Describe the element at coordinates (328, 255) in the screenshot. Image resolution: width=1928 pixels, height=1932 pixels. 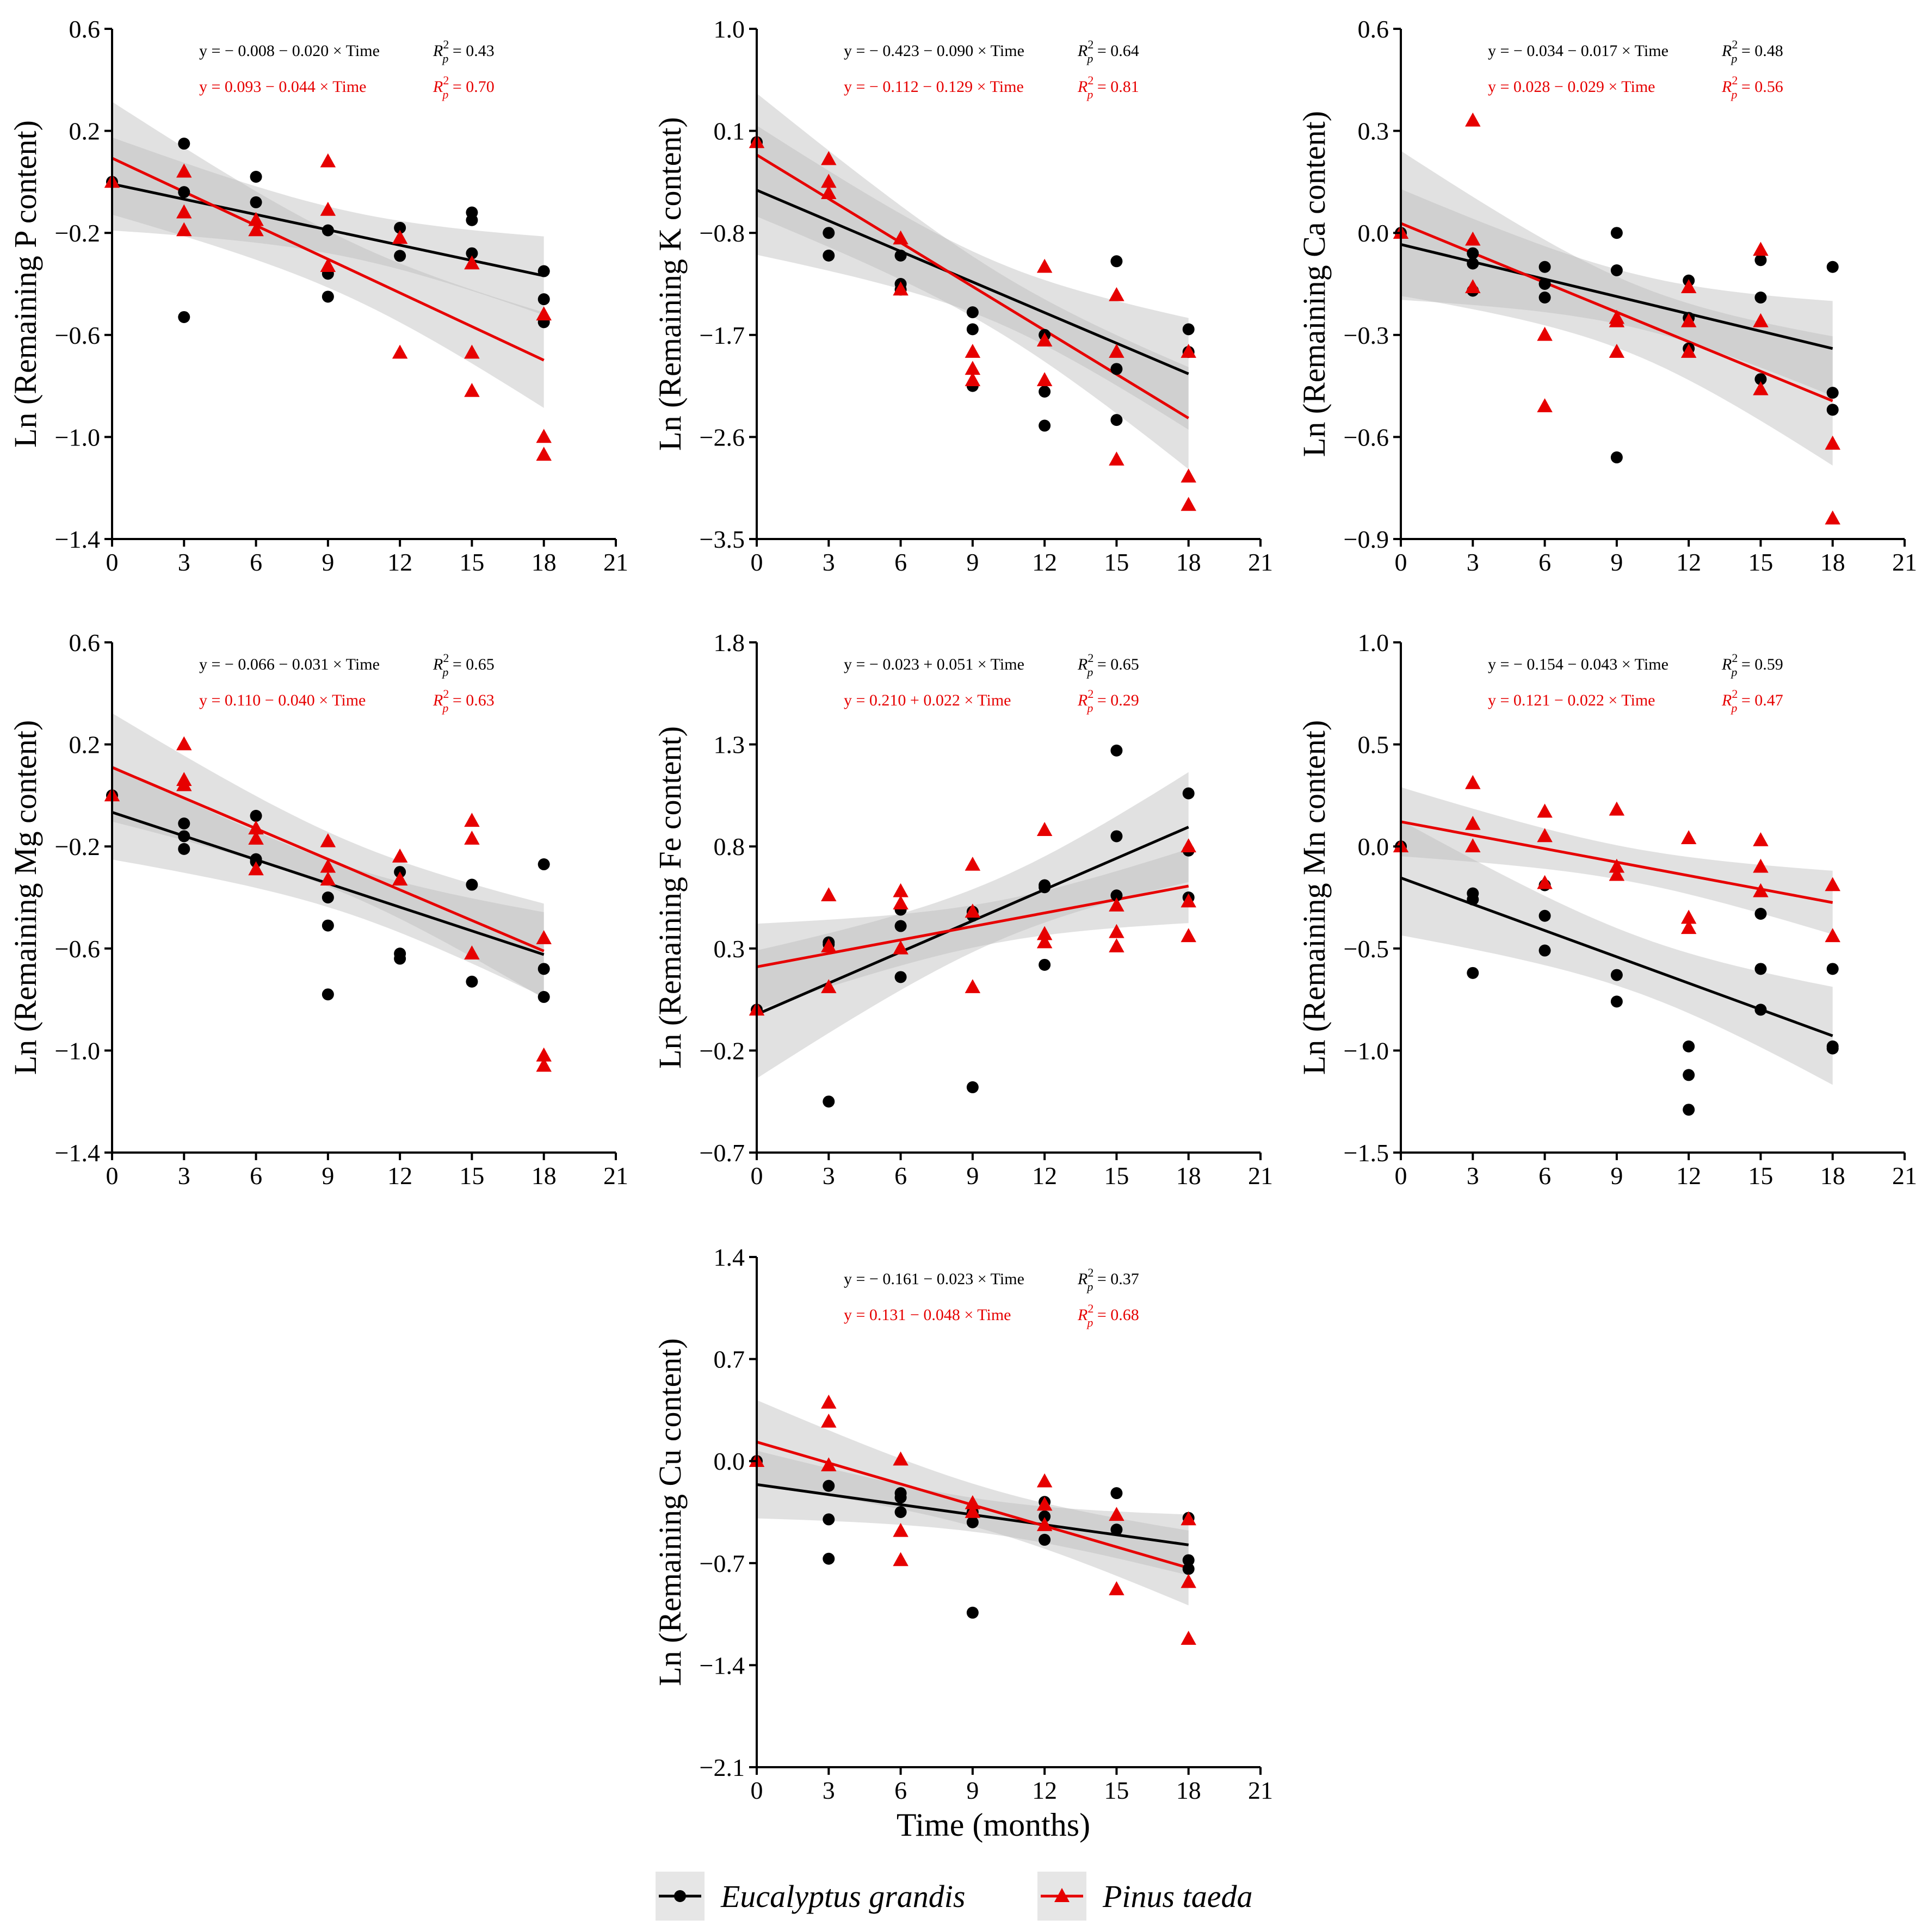
I see `confidence-band-pinus` at that location.